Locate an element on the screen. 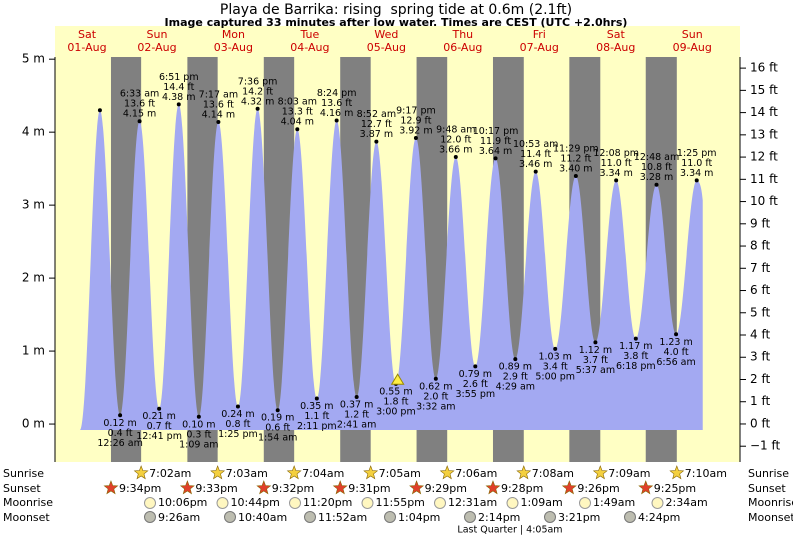 This screenshot has width=793, height=537. y2-tick-label: 8 ft is located at coordinates (760, 246).